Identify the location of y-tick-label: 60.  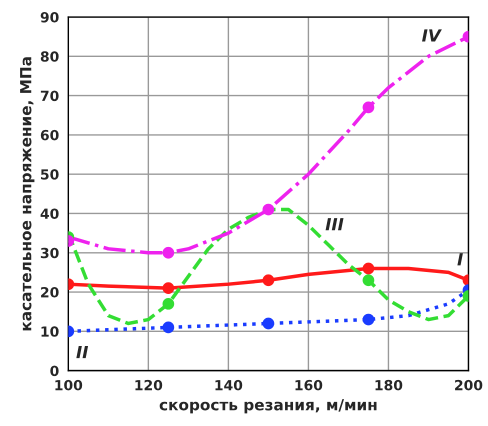
(49, 135).